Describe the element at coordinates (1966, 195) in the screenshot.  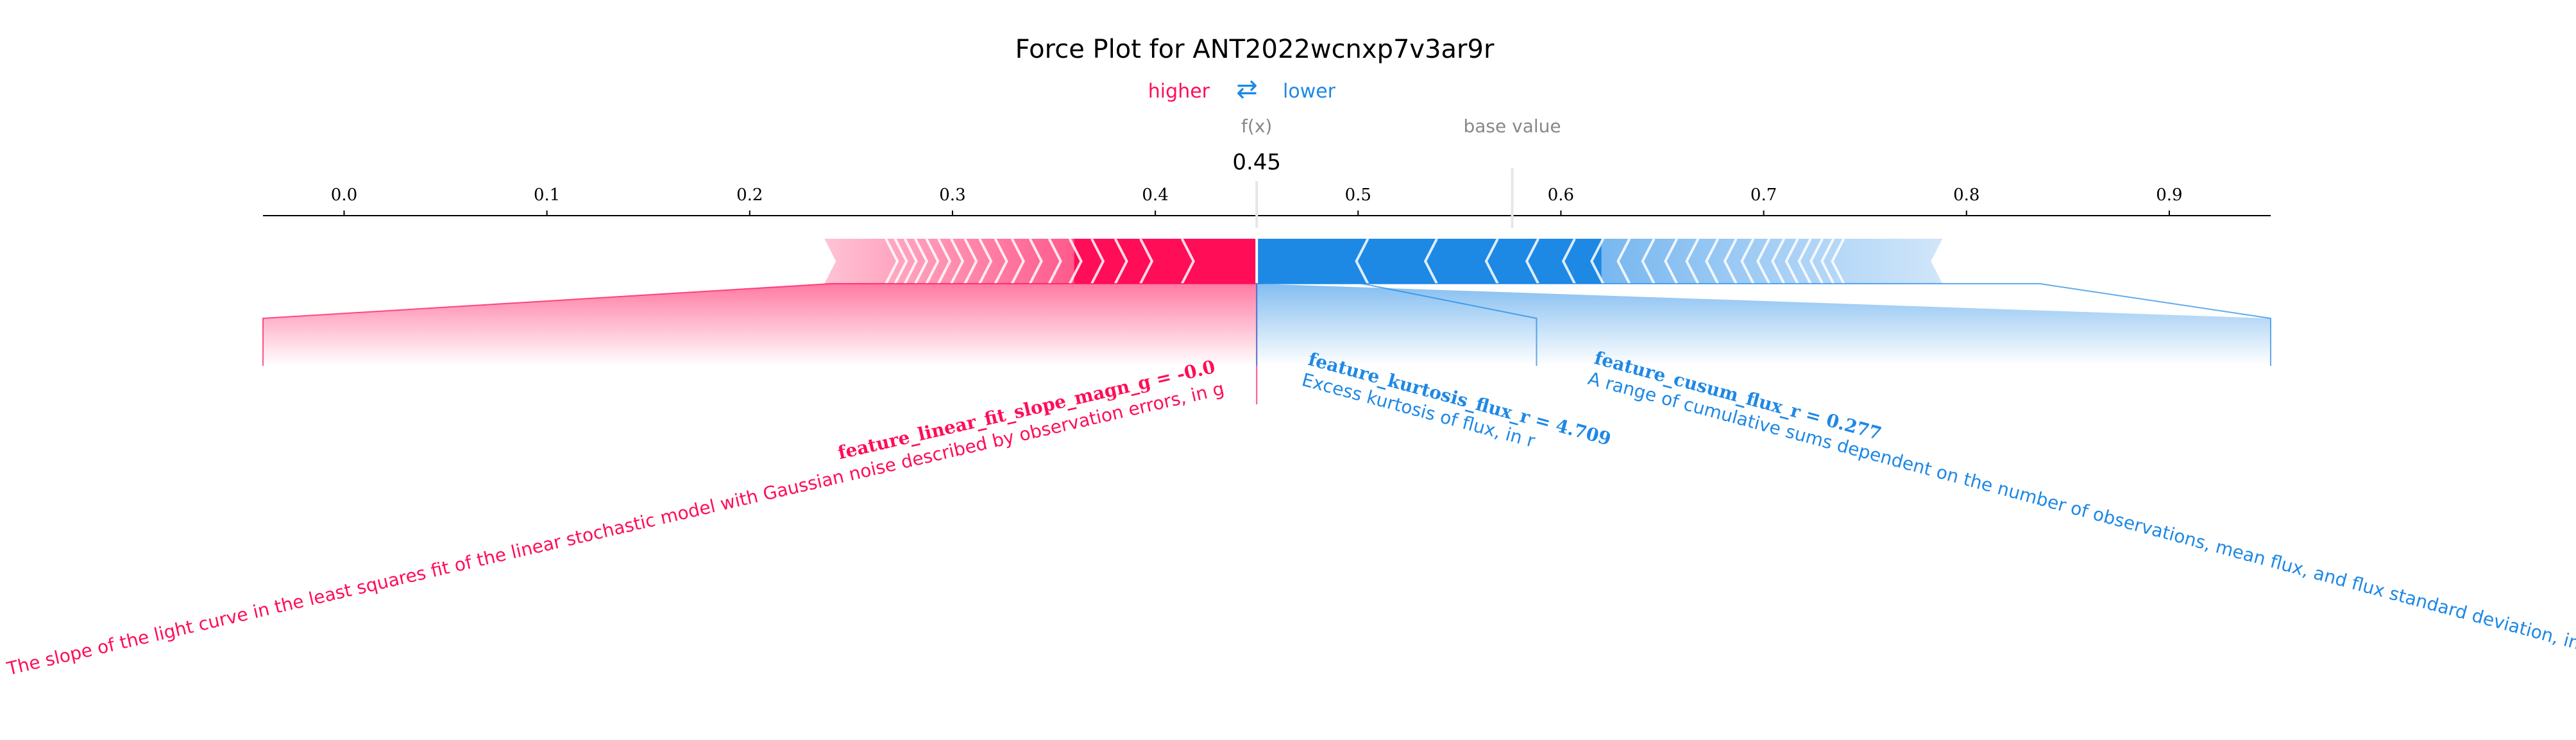
I see `x-tick-label: 0.8` at that location.